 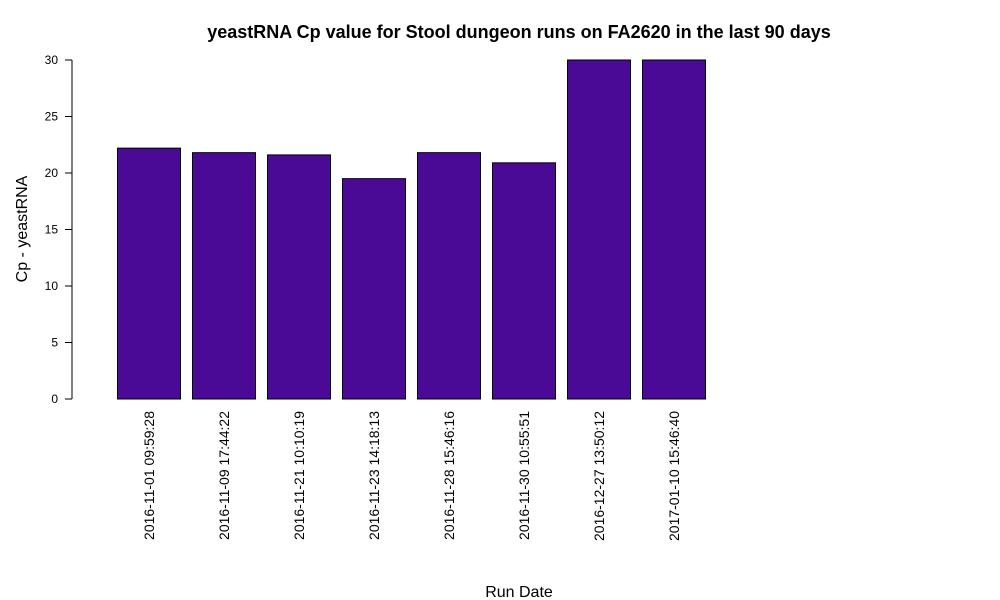 I want to click on x-tick-label: 2016-12-27 13:50:12, so click(x=599, y=476).